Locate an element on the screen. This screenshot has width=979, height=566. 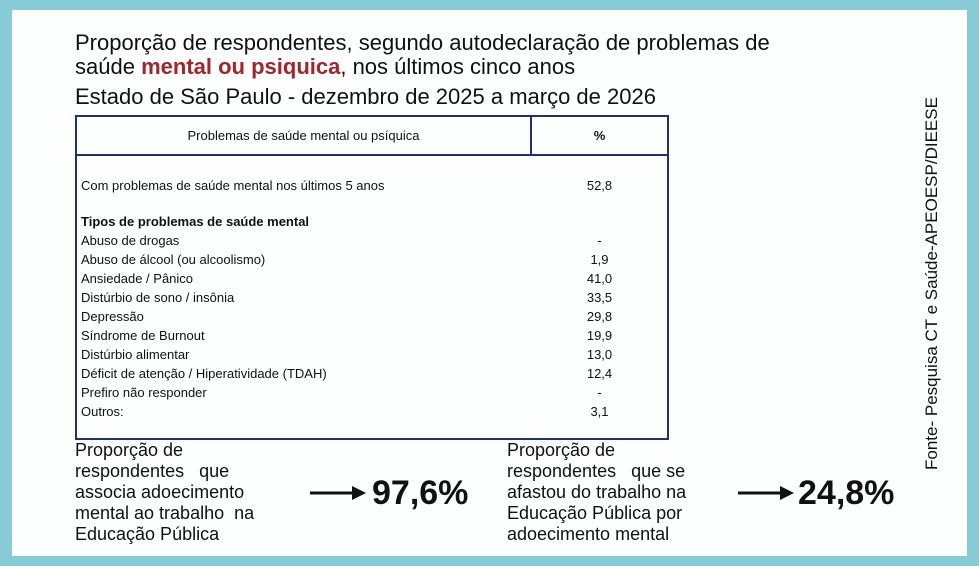
cell: 33,5 is located at coordinates (599, 297).